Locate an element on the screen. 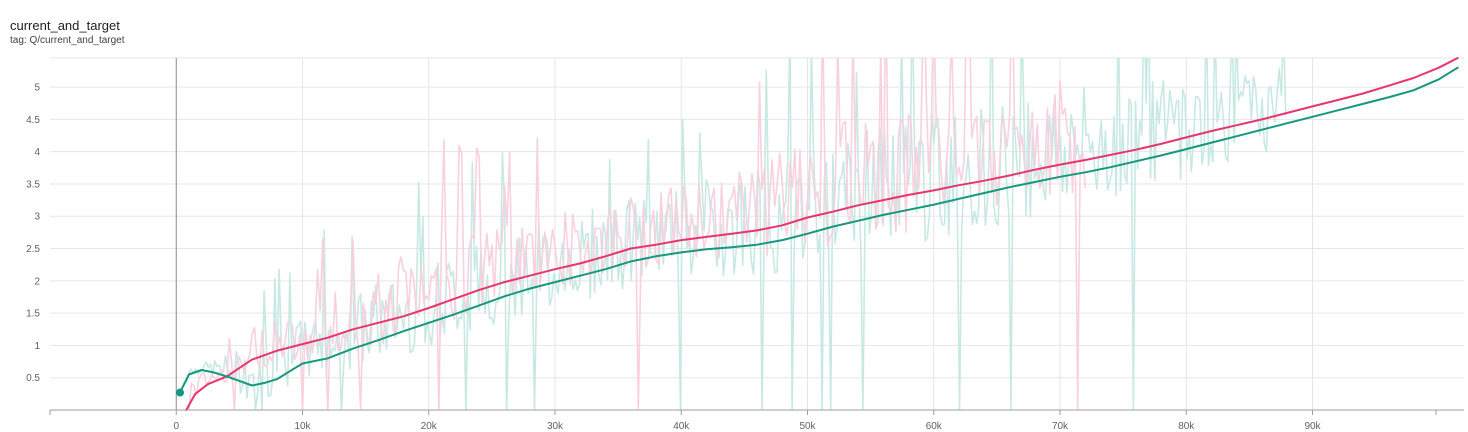 Image resolution: width=1468 pixels, height=432 pixels. chart-title: current_and_target is located at coordinates (65, 25).